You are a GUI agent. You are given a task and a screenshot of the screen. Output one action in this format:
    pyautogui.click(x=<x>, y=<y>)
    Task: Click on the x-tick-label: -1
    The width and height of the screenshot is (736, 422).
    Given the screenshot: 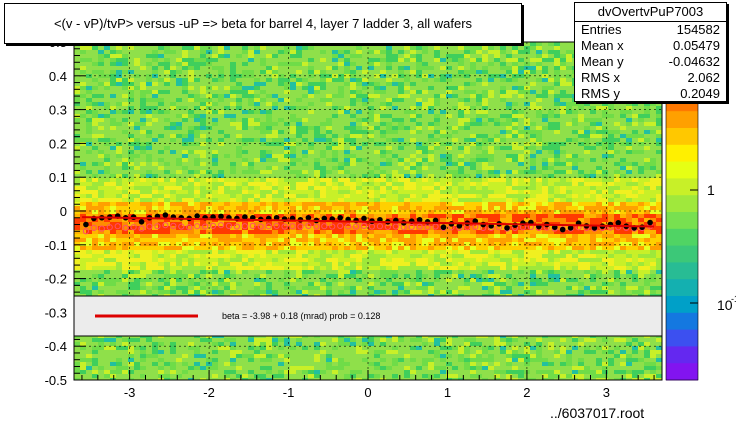 What is the action you would take?
    pyautogui.click(x=289, y=392)
    